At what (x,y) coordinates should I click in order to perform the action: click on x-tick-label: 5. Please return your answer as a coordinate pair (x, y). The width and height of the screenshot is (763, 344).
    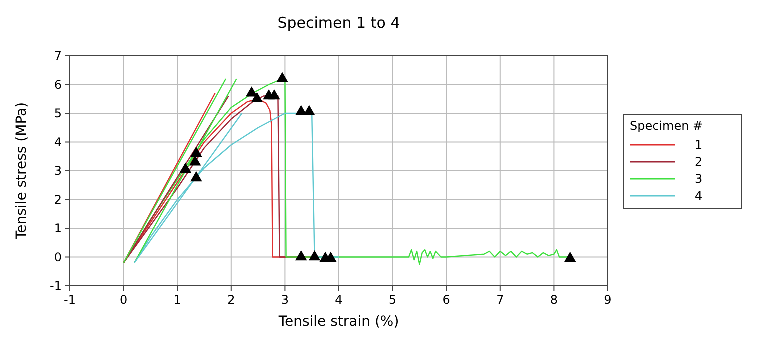
    Looking at the image, I should click on (392, 300).